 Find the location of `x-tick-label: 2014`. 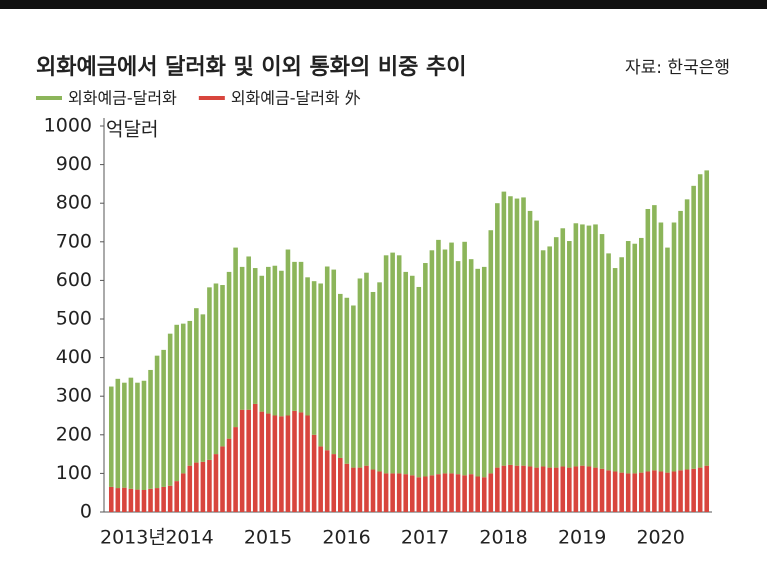

x-tick-label: 2014 is located at coordinates (189, 538).